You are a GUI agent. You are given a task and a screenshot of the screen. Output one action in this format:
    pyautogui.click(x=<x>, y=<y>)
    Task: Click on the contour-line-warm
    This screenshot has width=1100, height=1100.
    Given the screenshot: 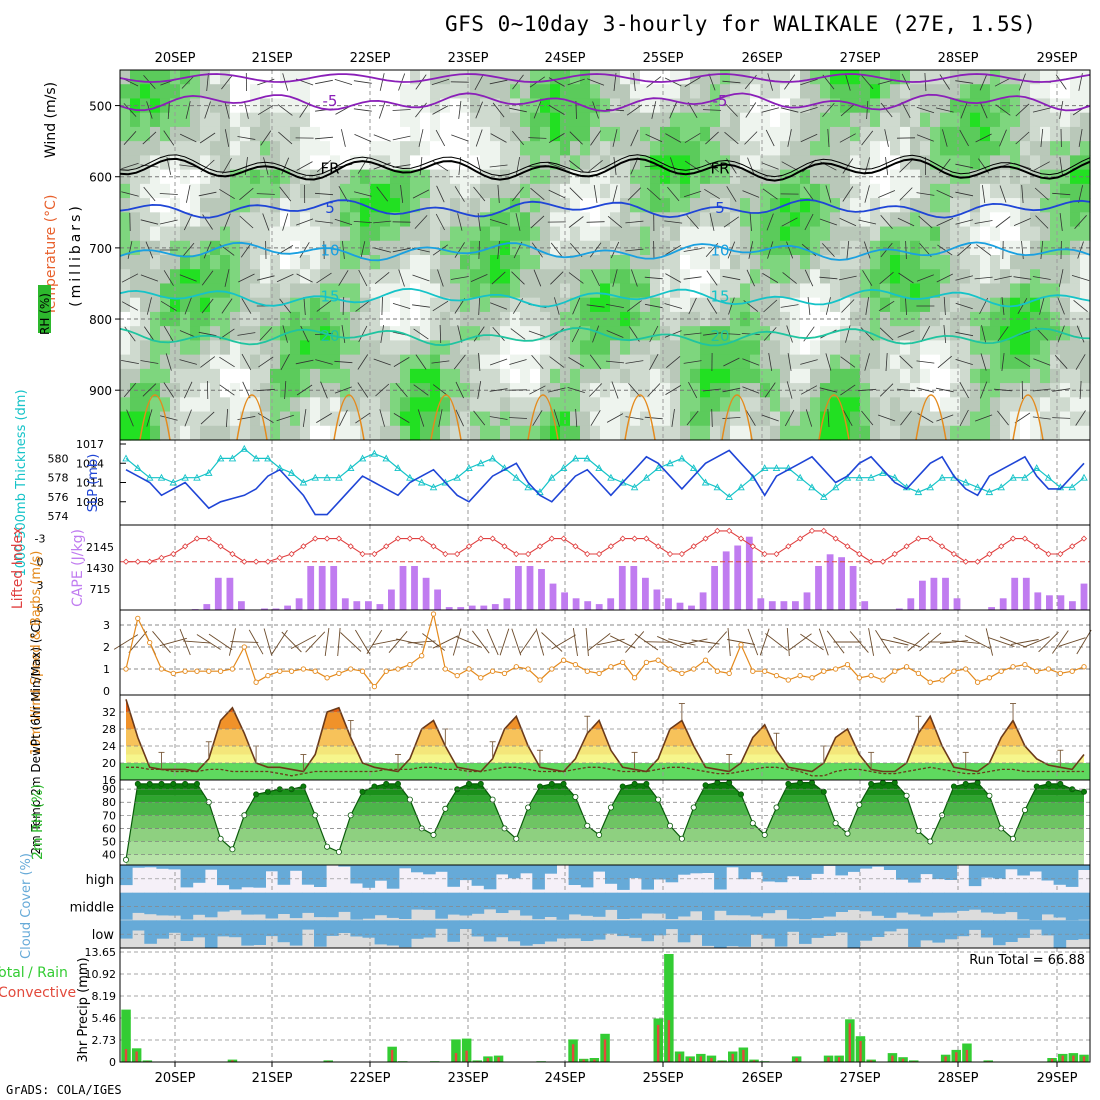 What is the action you would take?
    pyautogui.click(x=155, y=417)
    